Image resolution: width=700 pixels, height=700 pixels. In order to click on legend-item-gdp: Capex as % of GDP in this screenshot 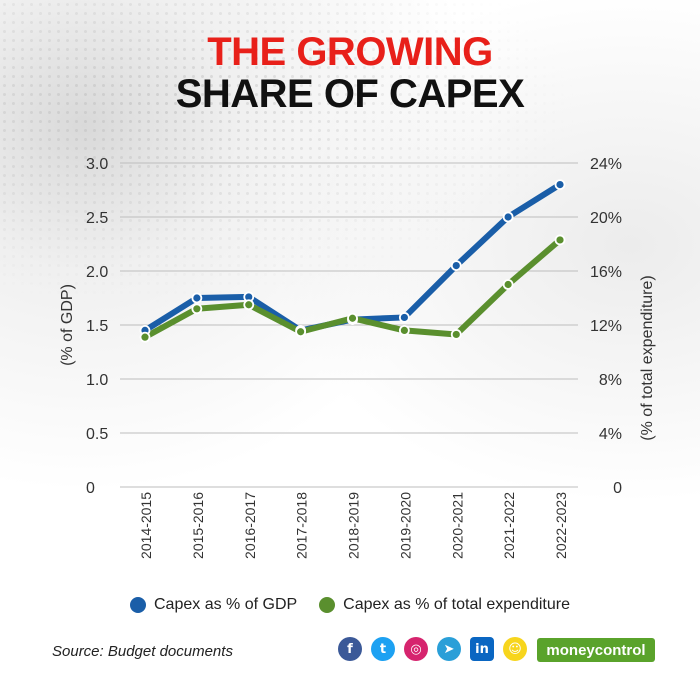, I will do `click(213, 605)`.